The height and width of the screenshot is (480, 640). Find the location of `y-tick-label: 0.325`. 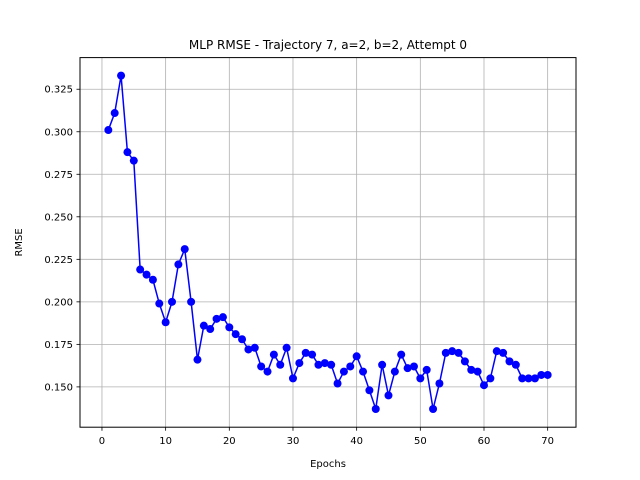

y-tick-label: 0.325 is located at coordinates (58, 90).